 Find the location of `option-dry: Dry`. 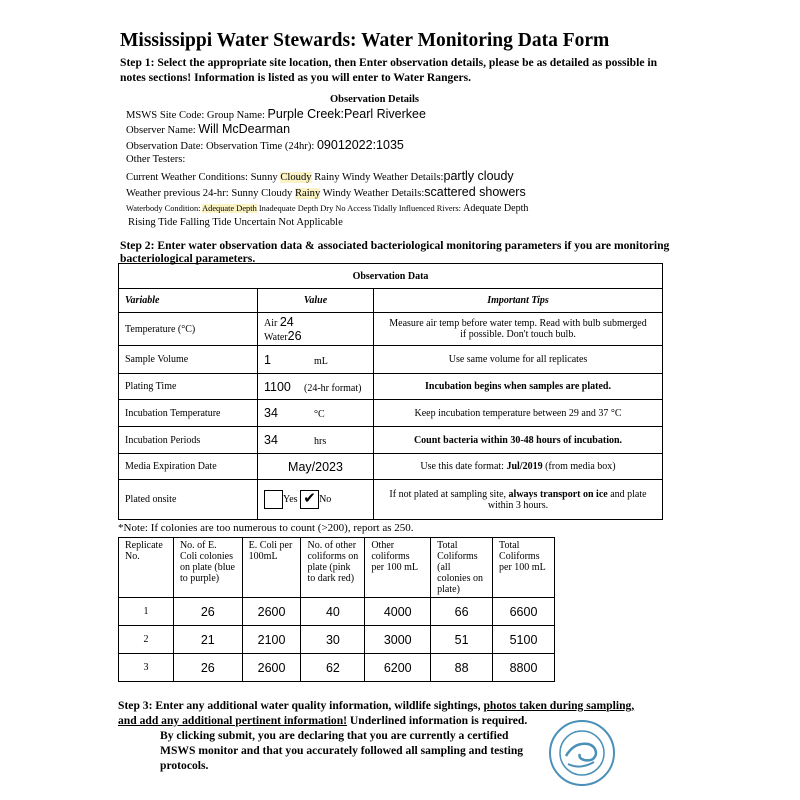

option-dry: Dry is located at coordinates (327, 208).